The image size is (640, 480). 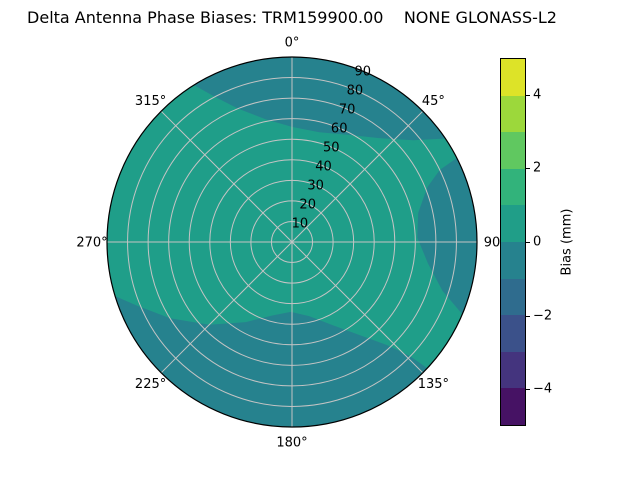 I want to click on theta-tick-label: 180°, so click(x=291, y=443).